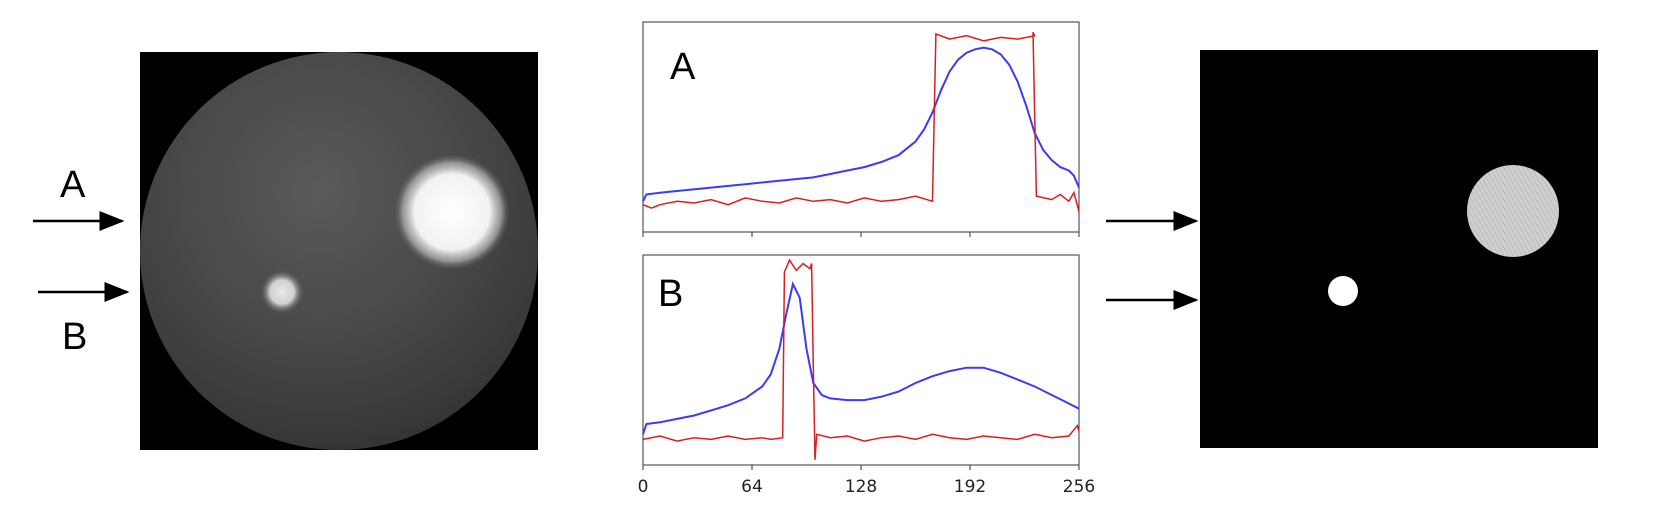 Image resolution: width=1662 pixels, height=522 pixels. I want to click on plot-b-xticks, so click(861, 467).